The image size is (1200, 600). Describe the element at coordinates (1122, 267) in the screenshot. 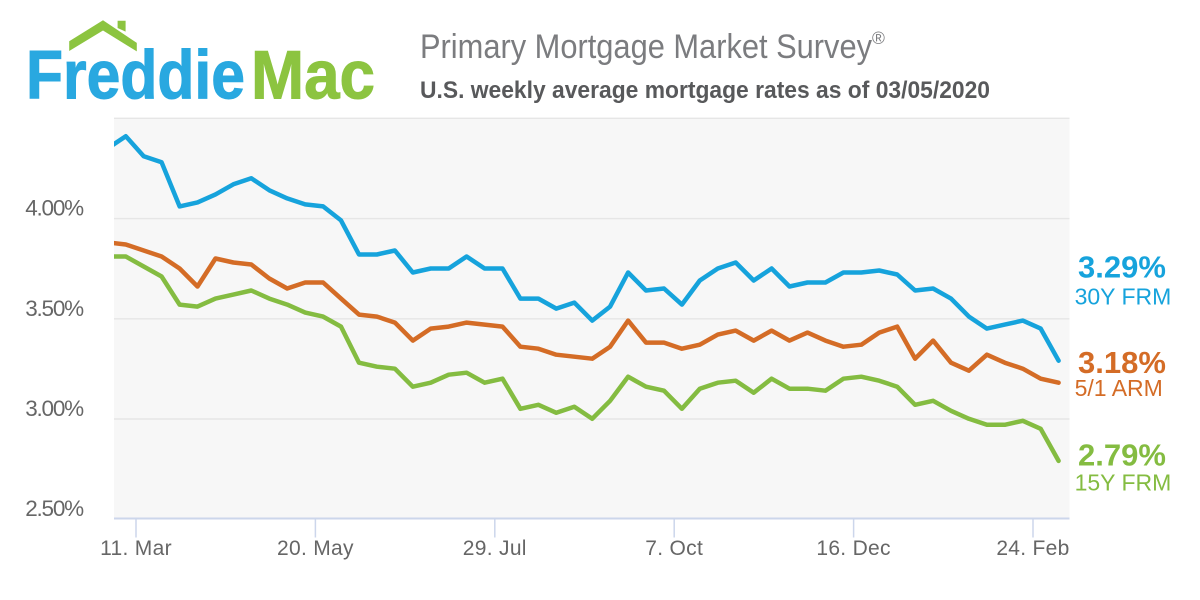

I see `svg-text: 3.29%` at that location.